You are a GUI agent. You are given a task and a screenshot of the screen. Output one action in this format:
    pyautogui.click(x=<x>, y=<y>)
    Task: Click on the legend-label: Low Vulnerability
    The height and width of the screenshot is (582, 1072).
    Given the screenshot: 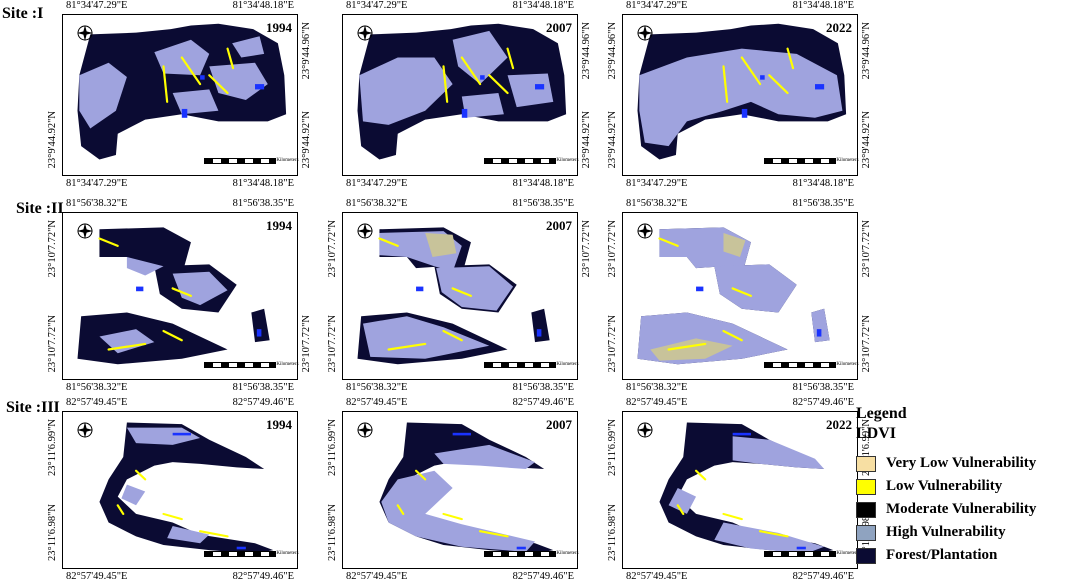 What is the action you would take?
    pyautogui.click(x=944, y=486)
    